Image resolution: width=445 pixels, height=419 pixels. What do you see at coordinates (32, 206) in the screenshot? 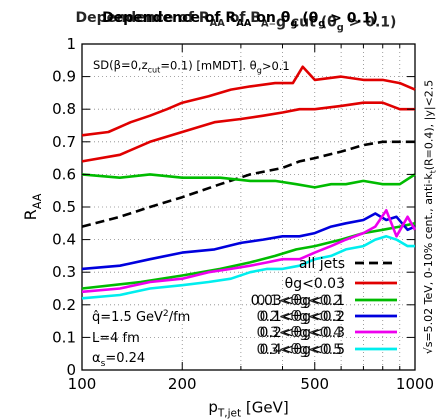
I see `y-axis-label: RAA` at bounding box center [32, 206].